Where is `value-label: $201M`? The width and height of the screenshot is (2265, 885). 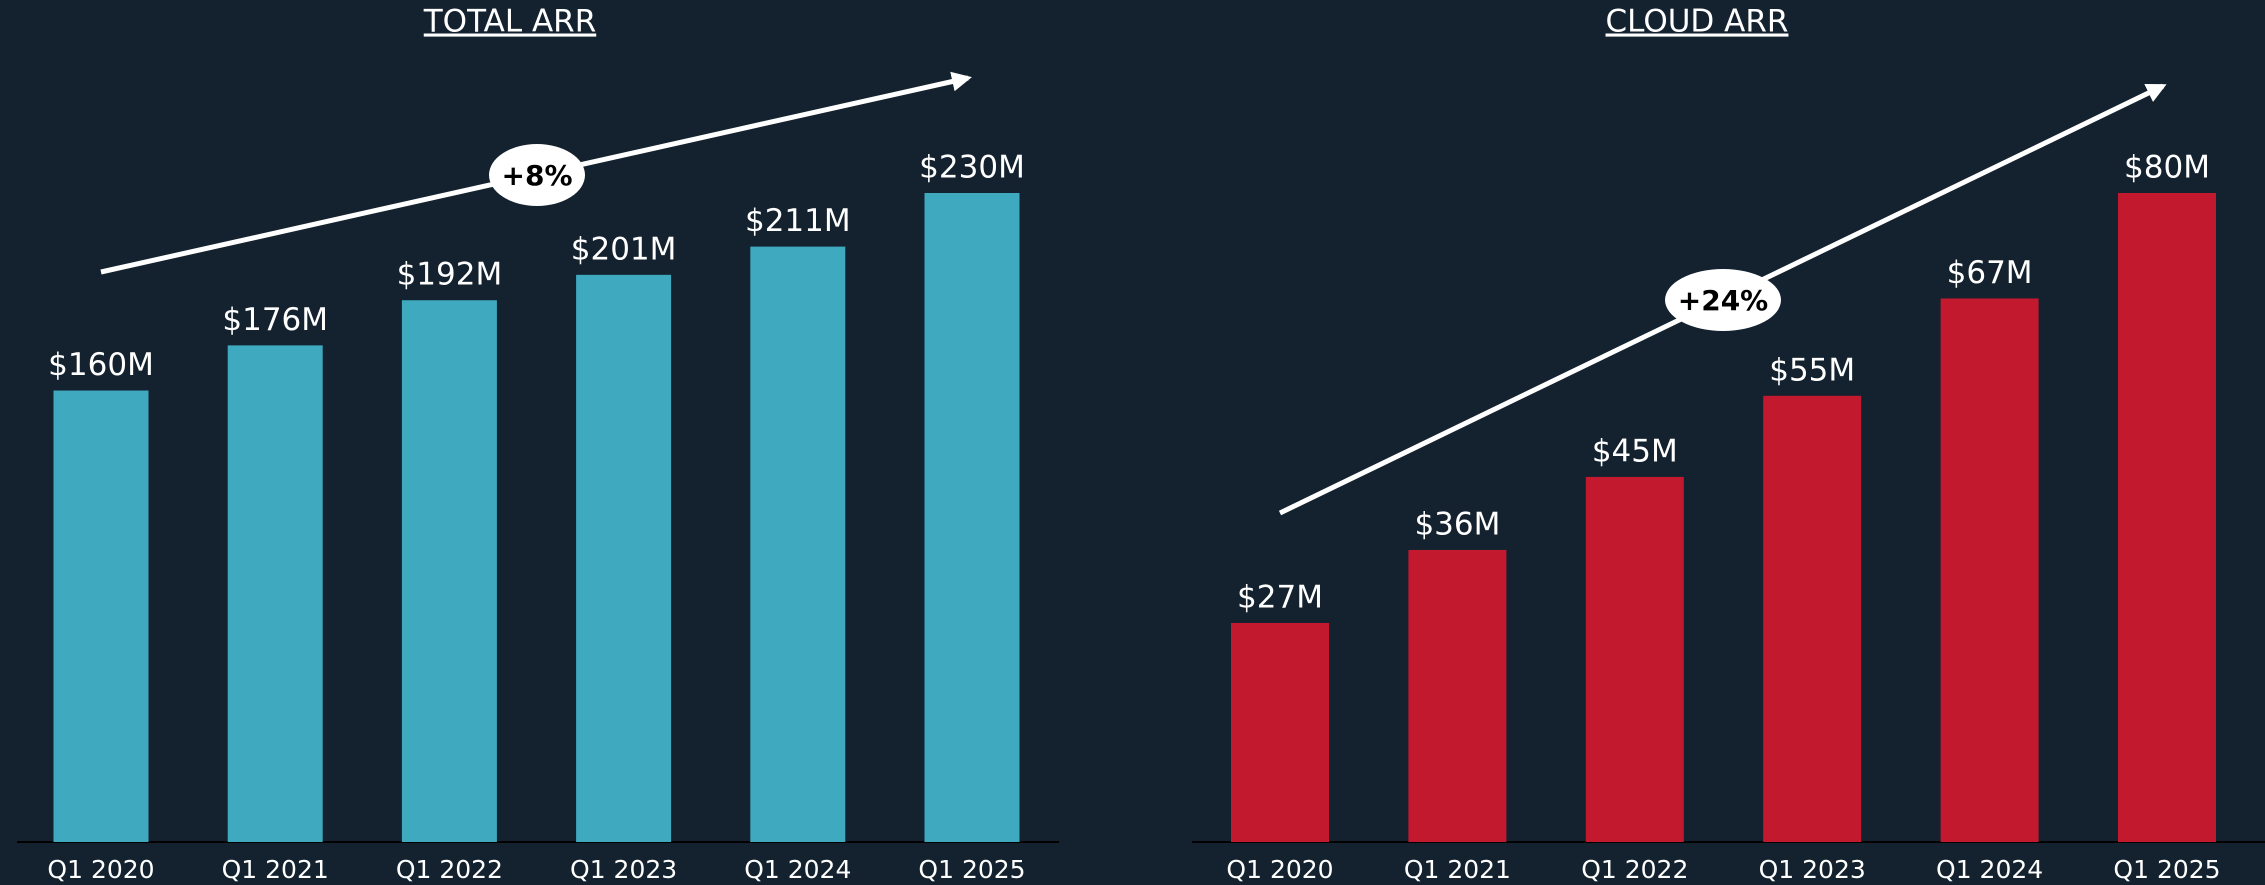 value-label: $201M is located at coordinates (624, 249).